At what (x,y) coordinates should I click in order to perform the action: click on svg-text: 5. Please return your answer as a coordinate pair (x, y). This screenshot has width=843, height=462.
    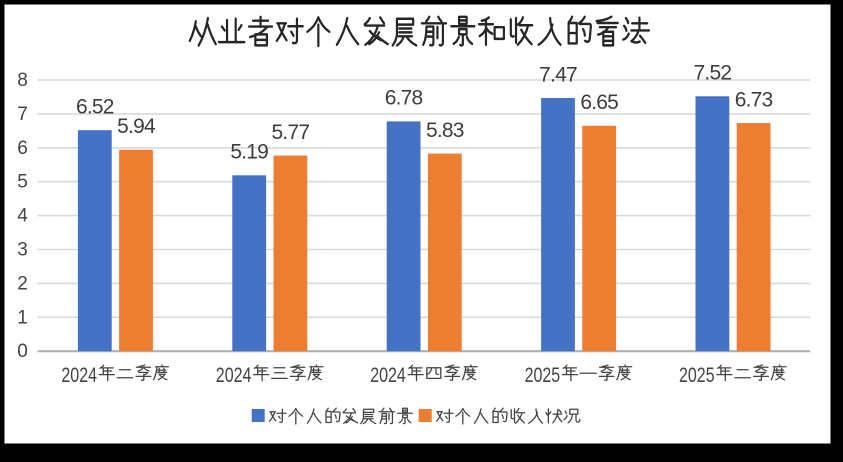
    Looking at the image, I should click on (22, 182).